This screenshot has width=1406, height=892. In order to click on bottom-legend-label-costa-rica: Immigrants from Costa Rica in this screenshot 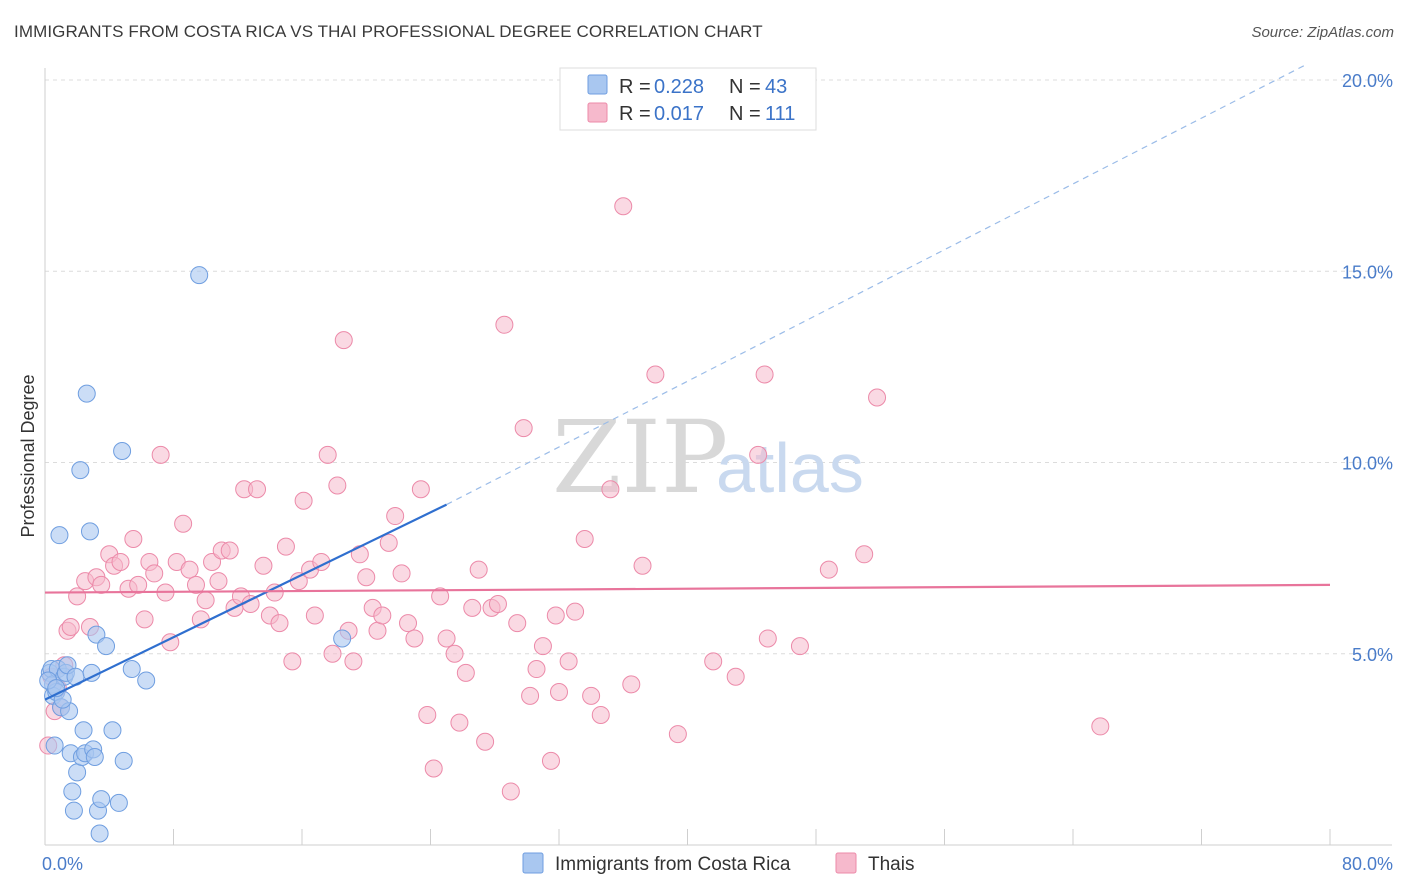, I will do `click(673, 864)`.